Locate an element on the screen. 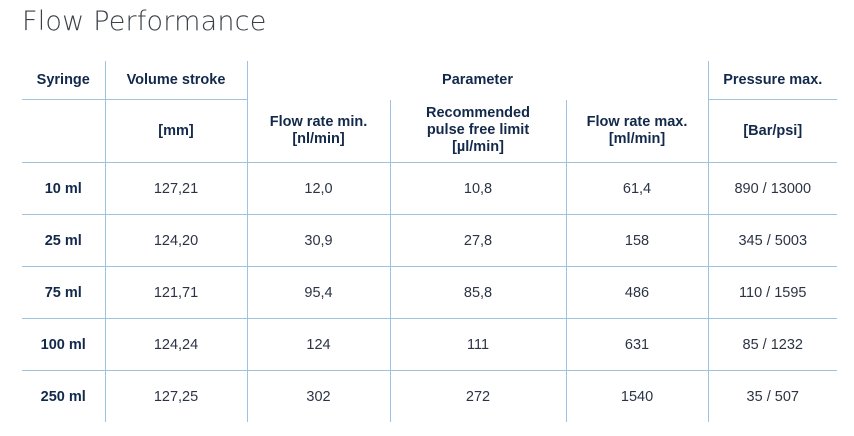 The image size is (854, 436). header-flow-max: Flow rate max. [ml/min] is located at coordinates (637, 131).